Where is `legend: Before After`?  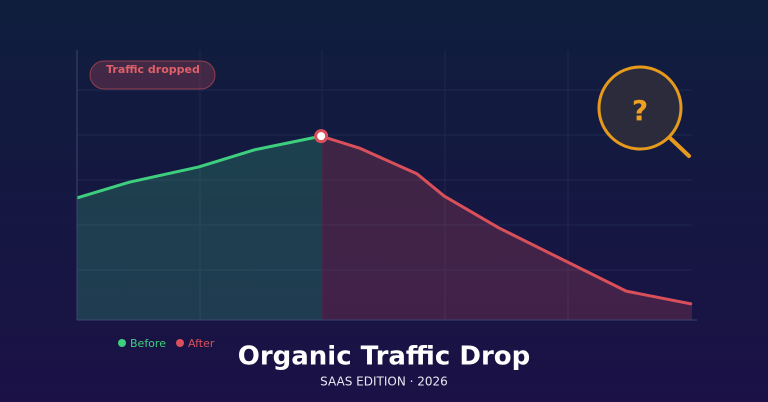 legend: Before After is located at coordinates (166, 343).